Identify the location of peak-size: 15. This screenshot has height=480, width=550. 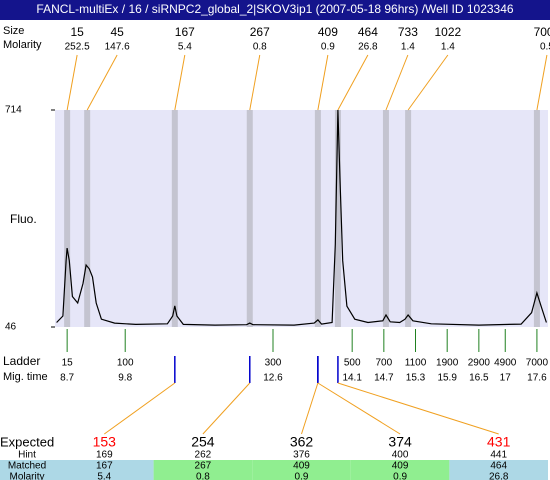
(77, 32).